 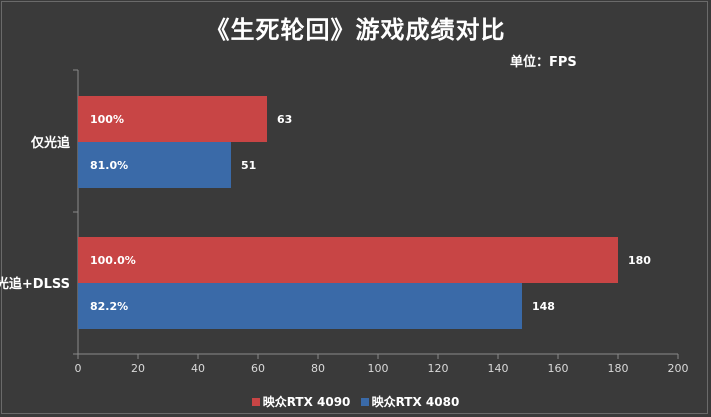 What do you see at coordinates (558, 368) in the screenshot?
I see `x-tick-label-8: 160` at bounding box center [558, 368].